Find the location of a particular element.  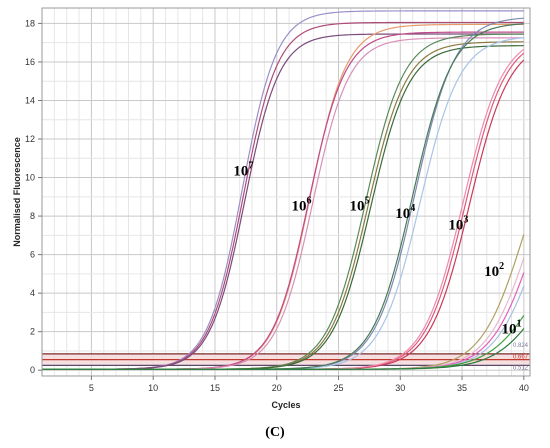

x-tick-label: 15 is located at coordinates (215, 388).